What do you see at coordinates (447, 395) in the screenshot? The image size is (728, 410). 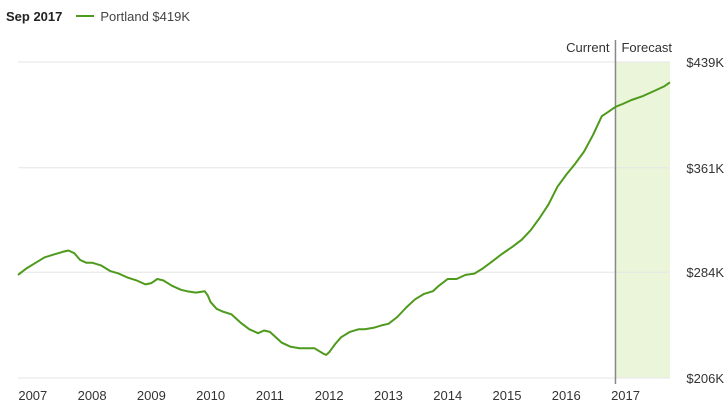 I see `x-tick-label: 2014` at bounding box center [447, 395].